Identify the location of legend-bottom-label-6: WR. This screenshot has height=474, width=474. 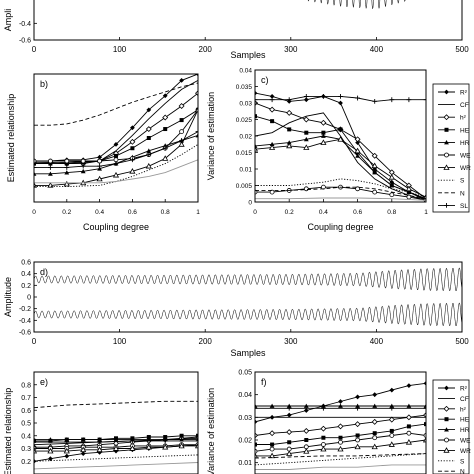
(465, 451).